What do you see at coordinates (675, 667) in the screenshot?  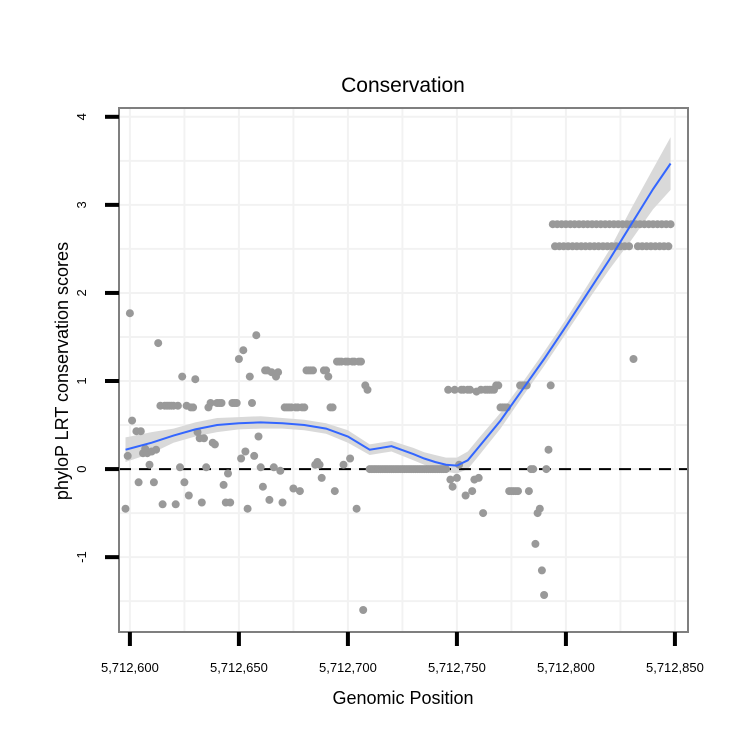 I see `x-tick-label-5: 5,712,850` at bounding box center [675, 667].